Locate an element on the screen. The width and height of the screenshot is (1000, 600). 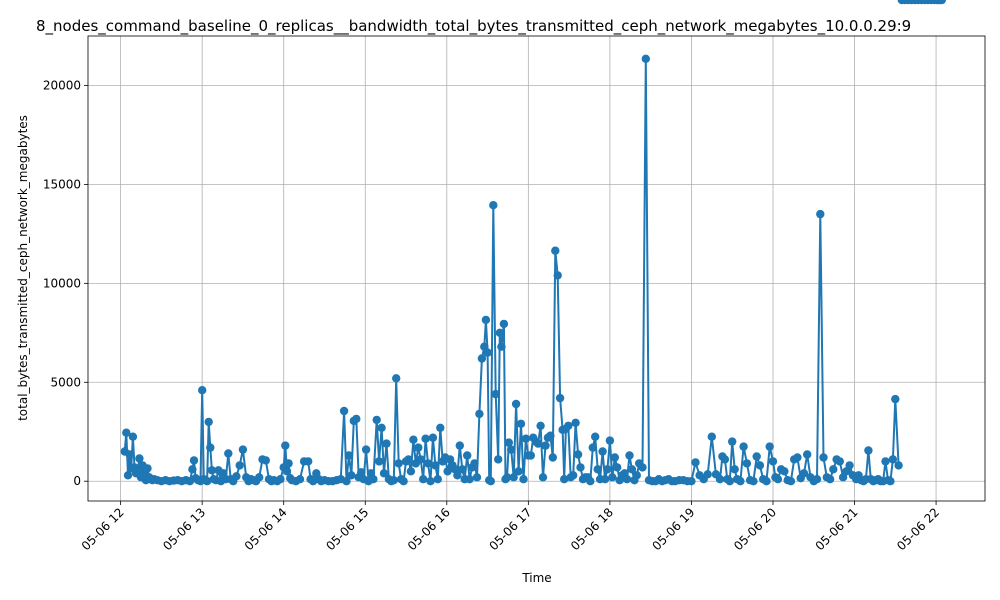
y-tick-label: 15000 is located at coordinates (62, 184).